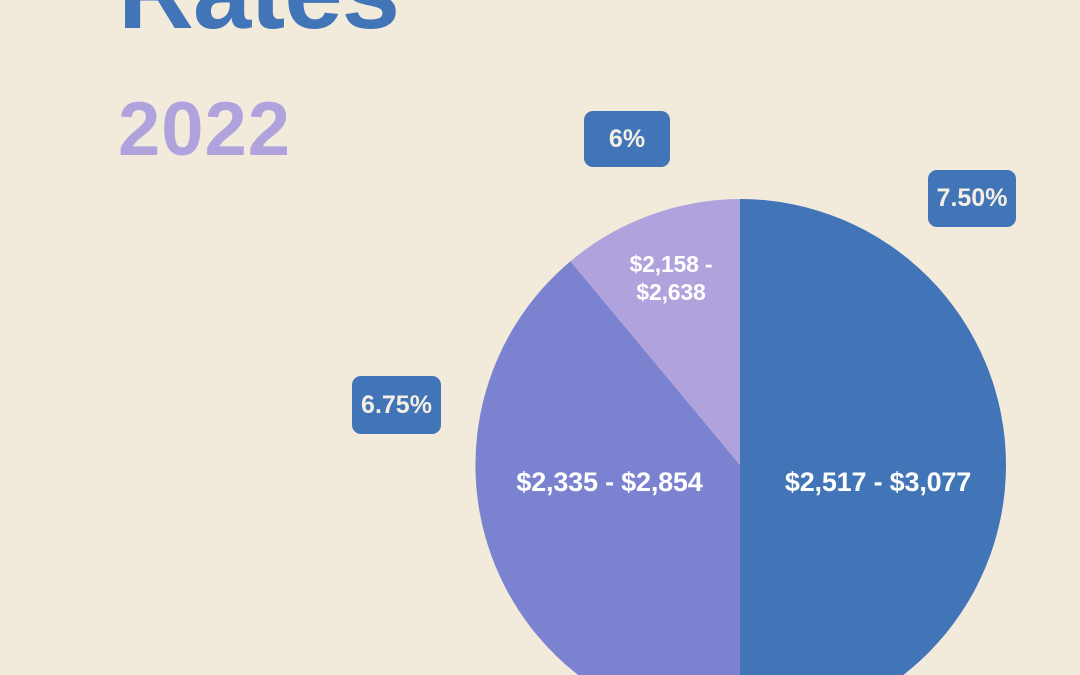 The height and width of the screenshot is (675, 1080). I want to click on percentage-badge-6-75: 6.75%, so click(396, 405).